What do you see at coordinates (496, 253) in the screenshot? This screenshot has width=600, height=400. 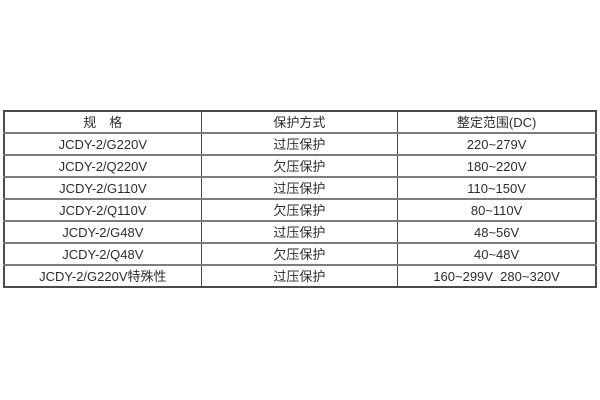 I see `cell-range: 40~48V` at bounding box center [496, 253].